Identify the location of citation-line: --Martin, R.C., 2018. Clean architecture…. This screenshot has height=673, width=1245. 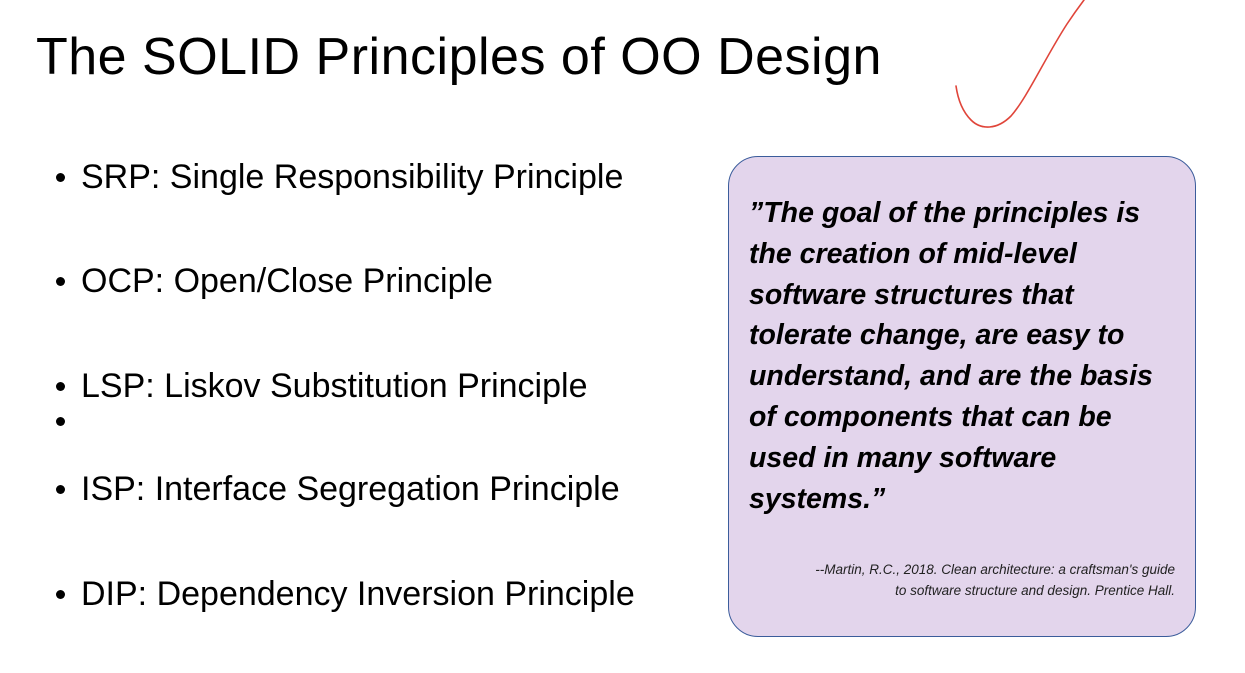
(995, 569).